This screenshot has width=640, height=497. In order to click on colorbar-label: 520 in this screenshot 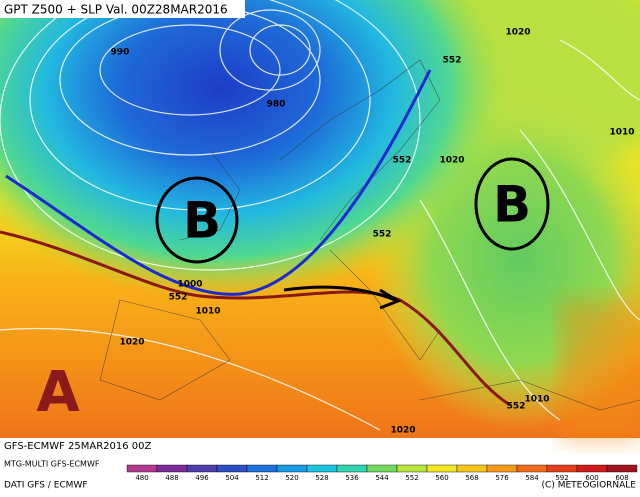, I will do `click(291, 478)`.